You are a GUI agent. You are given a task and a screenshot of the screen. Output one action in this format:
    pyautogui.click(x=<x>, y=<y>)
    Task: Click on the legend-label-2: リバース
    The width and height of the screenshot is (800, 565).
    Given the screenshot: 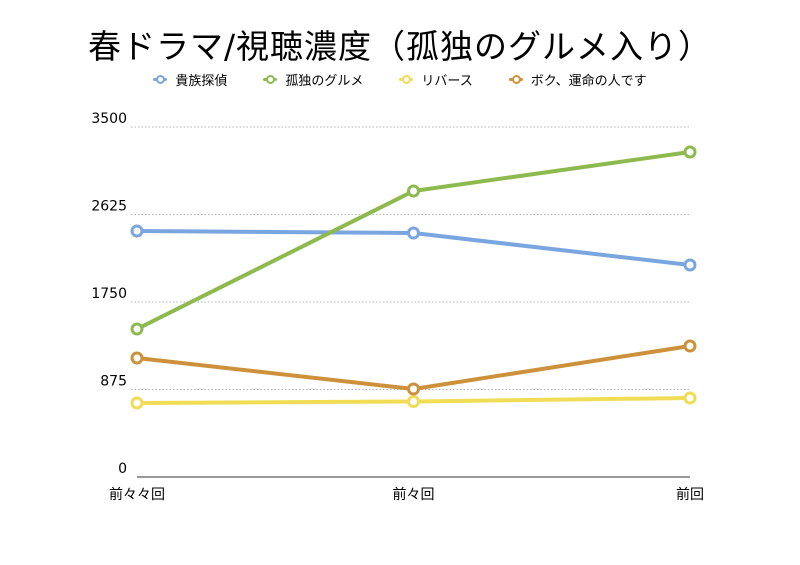 What is the action you would take?
    pyautogui.click(x=447, y=81)
    